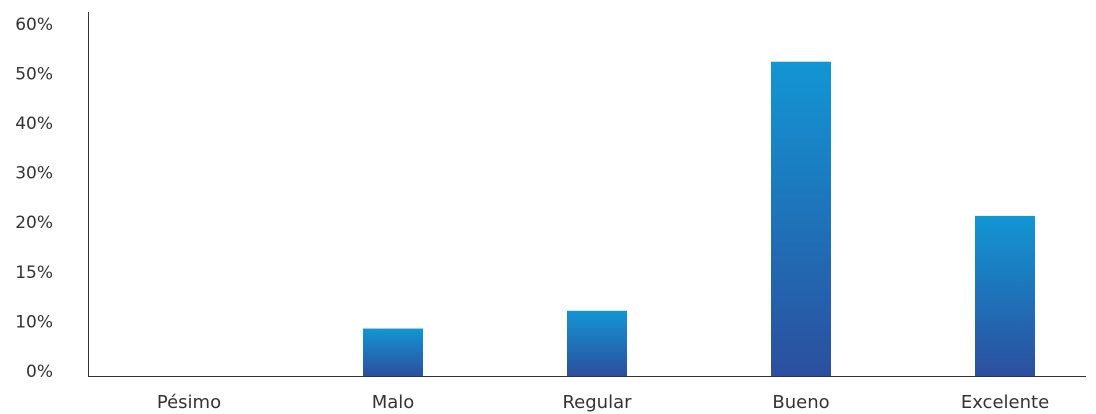 The width and height of the screenshot is (1096, 414). I want to click on y-tick-label: 0%, so click(39, 372).